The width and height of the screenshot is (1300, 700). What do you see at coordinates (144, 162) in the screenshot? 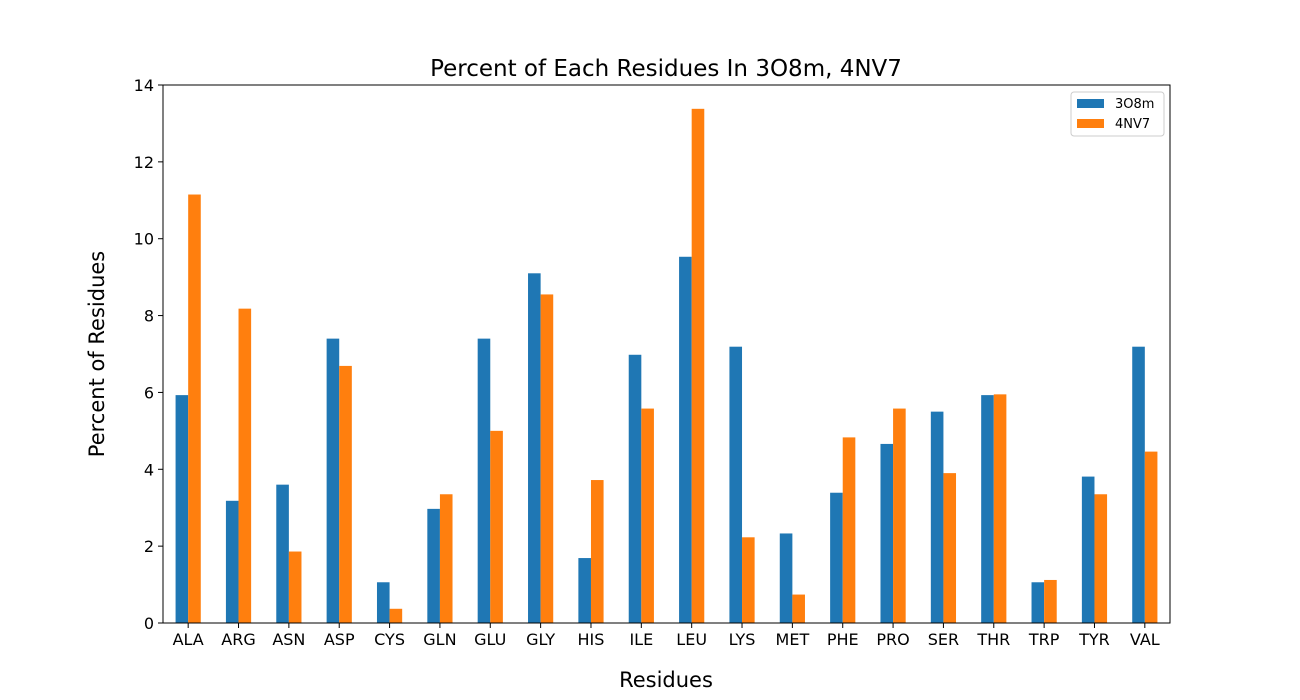
I see `y-tick-label: 12` at bounding box center [144, 162].